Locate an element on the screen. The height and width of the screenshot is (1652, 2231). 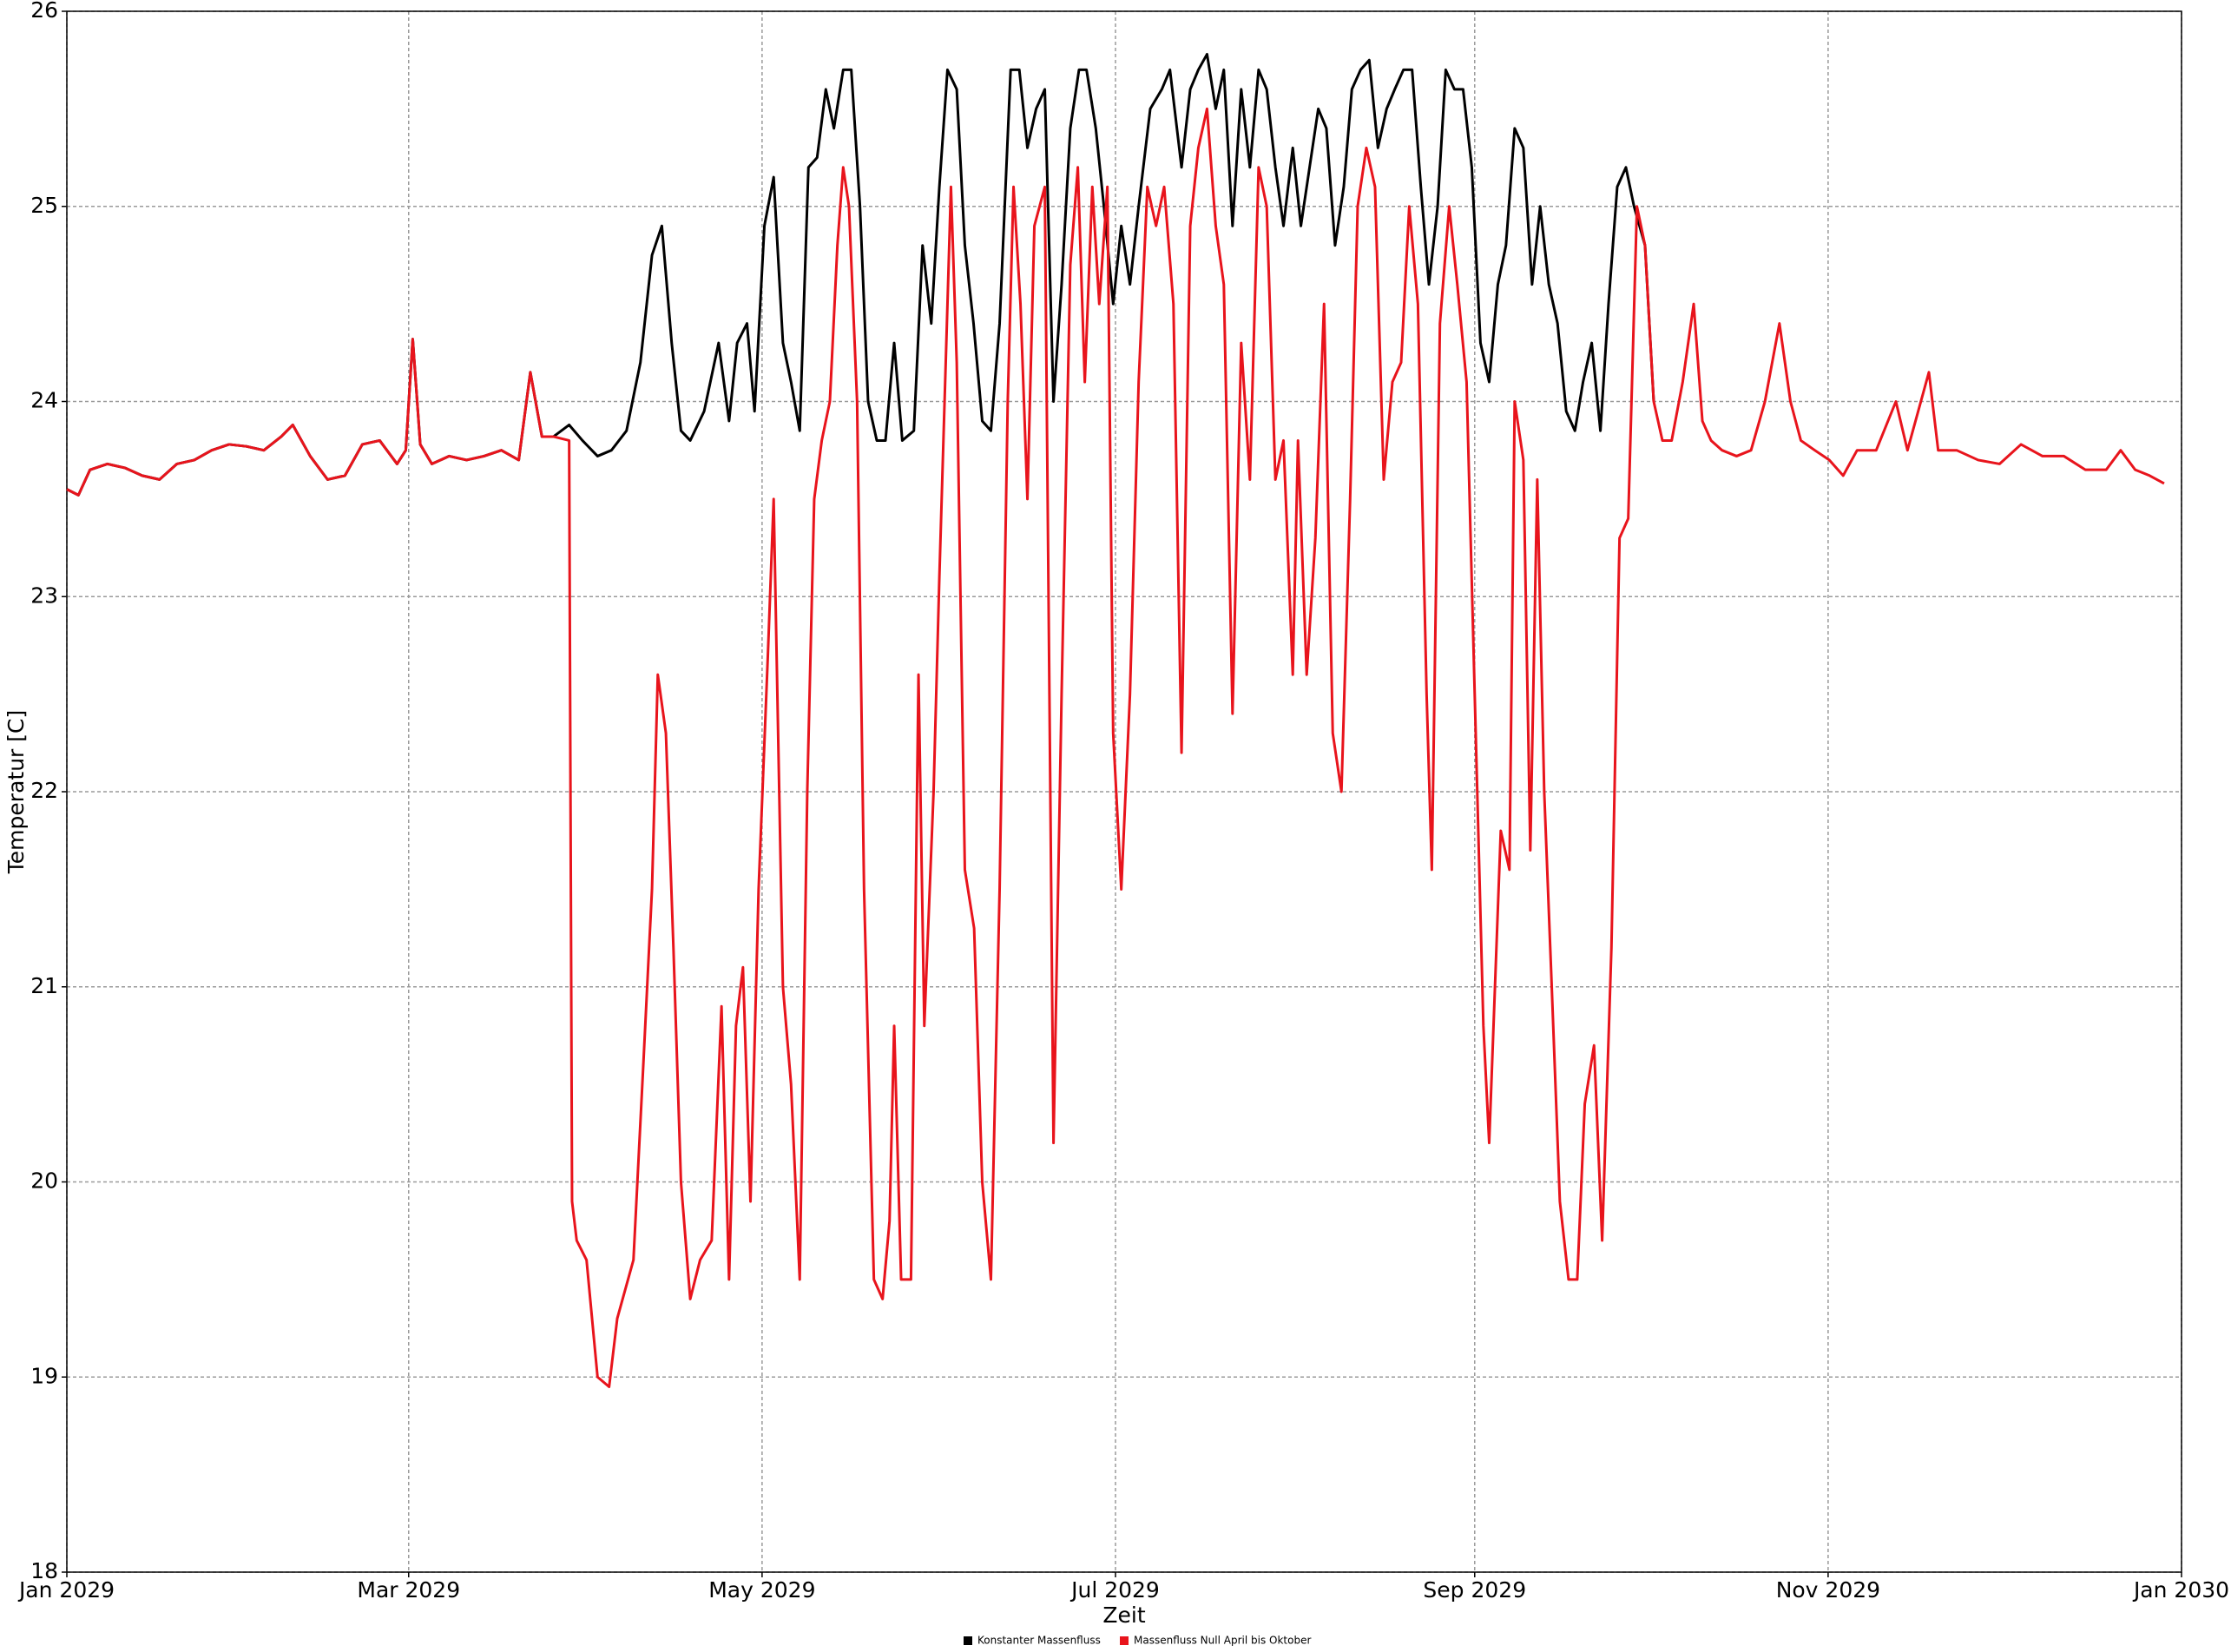
y-tick-label: 26 is located at coordinates (44, 11).